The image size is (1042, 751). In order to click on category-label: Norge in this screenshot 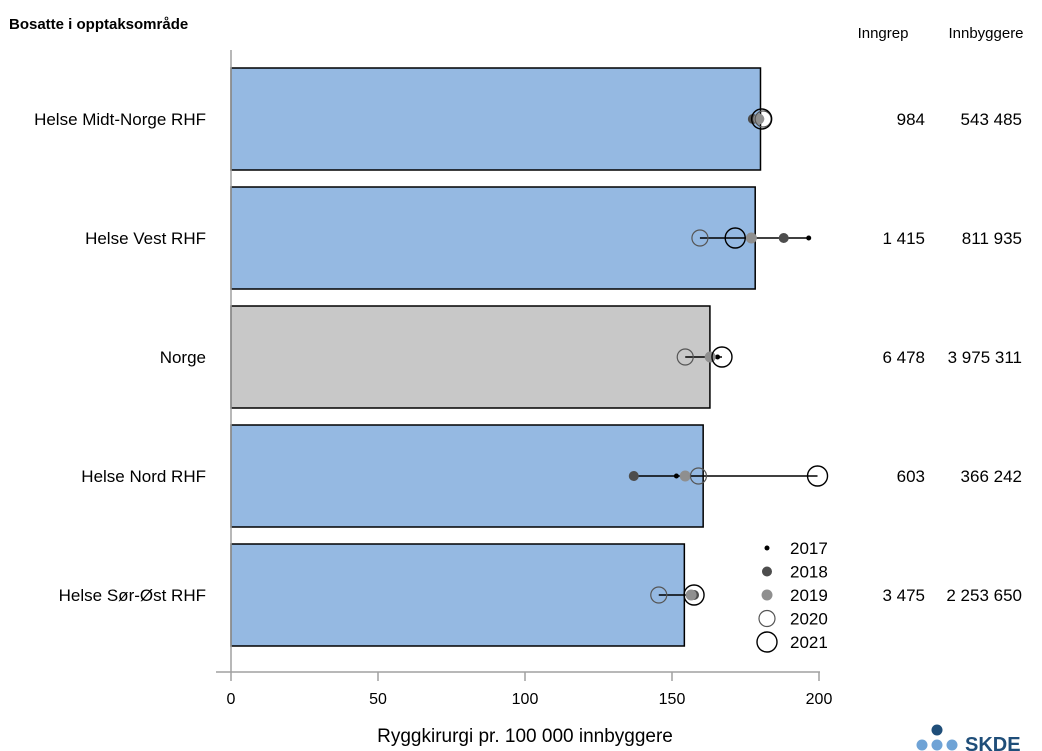, I will do `click(183, 357)`.